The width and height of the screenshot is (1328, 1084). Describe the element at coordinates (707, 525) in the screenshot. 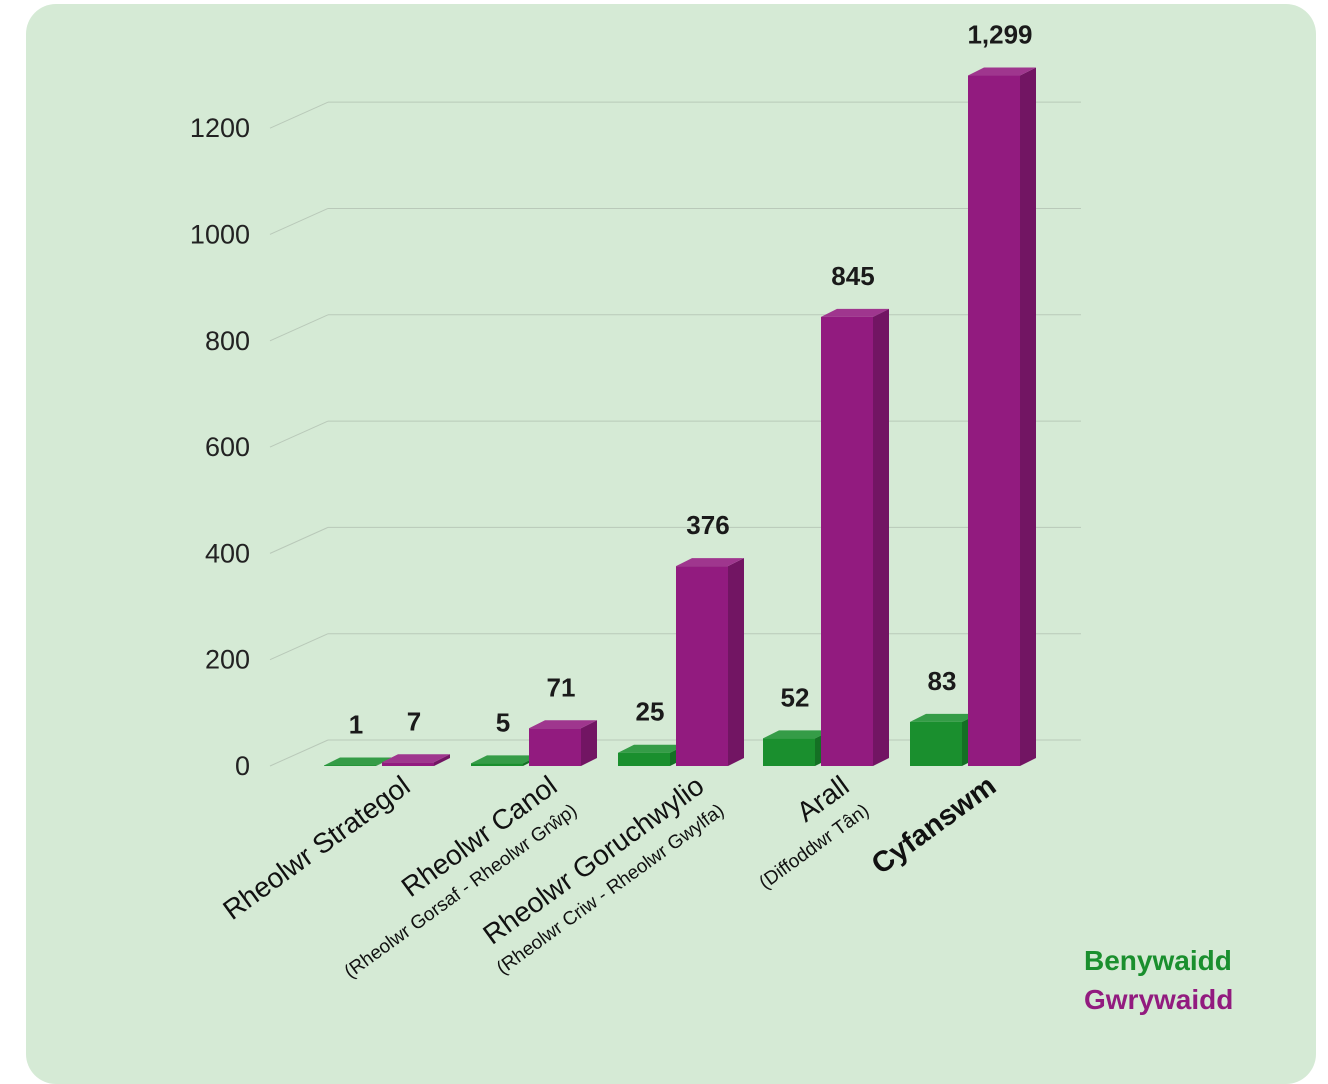

I see `value-label: 376` at that location.